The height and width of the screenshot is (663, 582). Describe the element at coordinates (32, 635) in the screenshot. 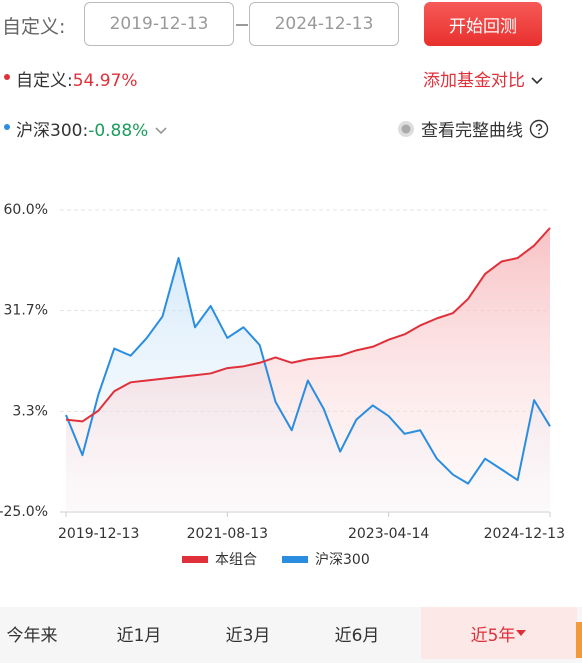

I see `tab-label: 今年来` at that location.